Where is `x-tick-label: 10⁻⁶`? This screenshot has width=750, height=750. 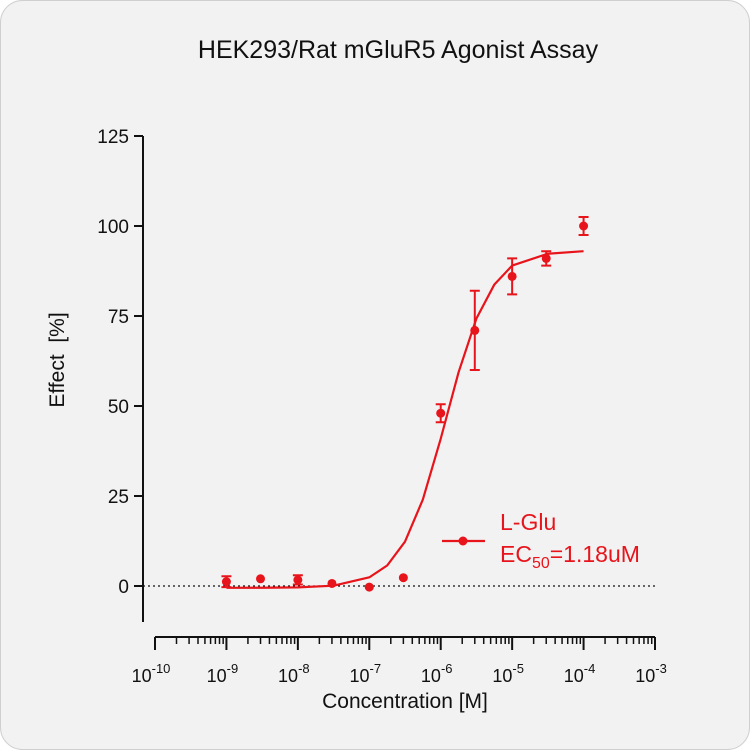 x-tick-label: 10⁻⁶ is located at coordinates (437, 673).